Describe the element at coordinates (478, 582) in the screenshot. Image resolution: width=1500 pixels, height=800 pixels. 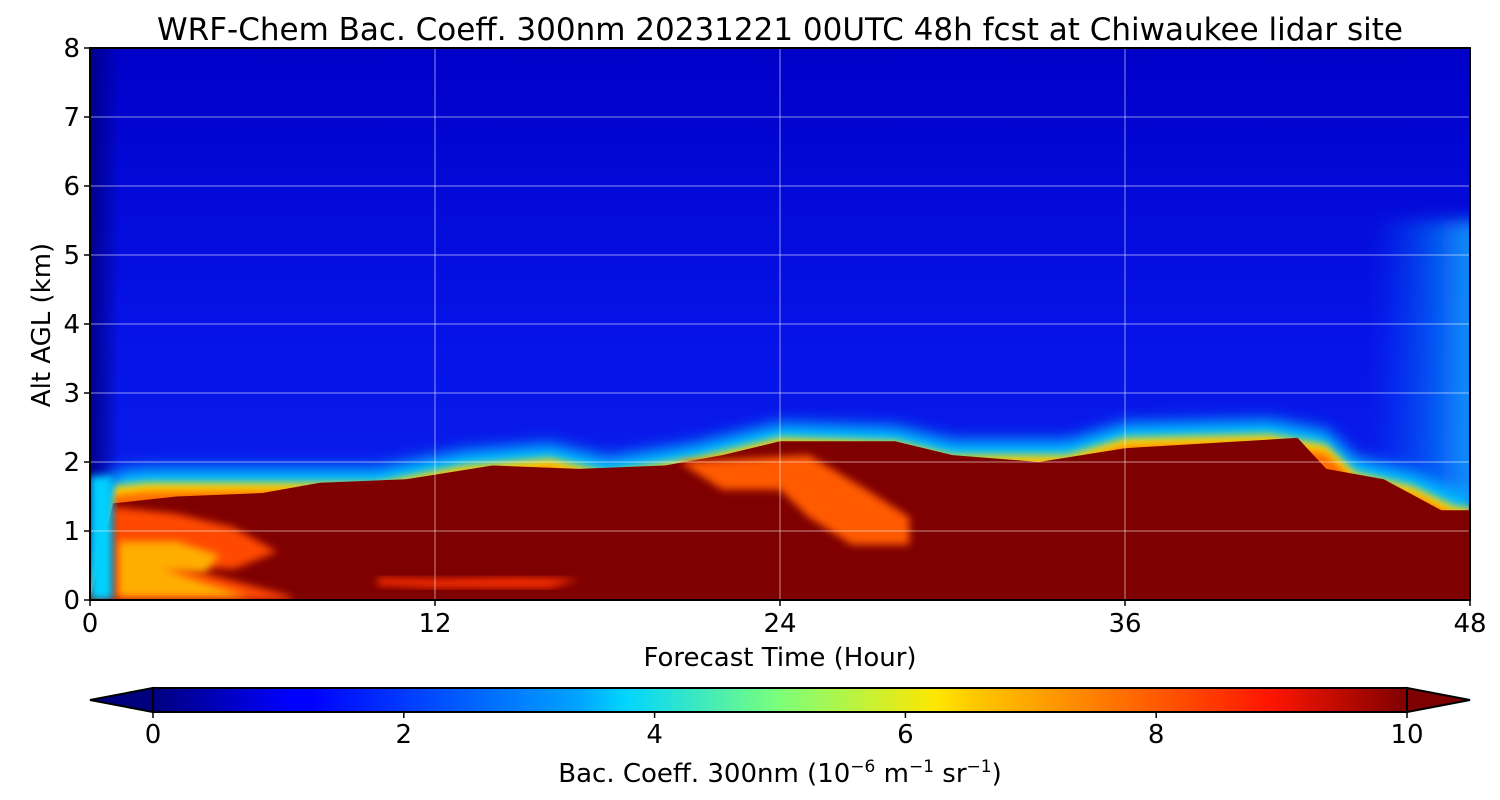
I see `low-red-streak` at that location.